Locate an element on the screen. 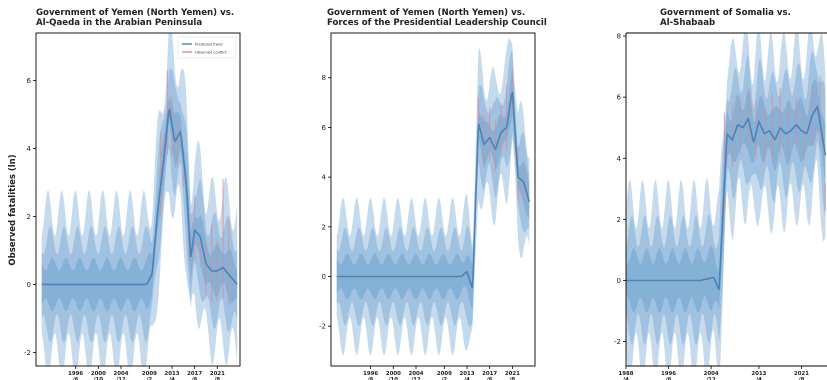 Image resolution: width=827 pixels, height=380 pixels. legend-box is located at coordinates (207, 47).